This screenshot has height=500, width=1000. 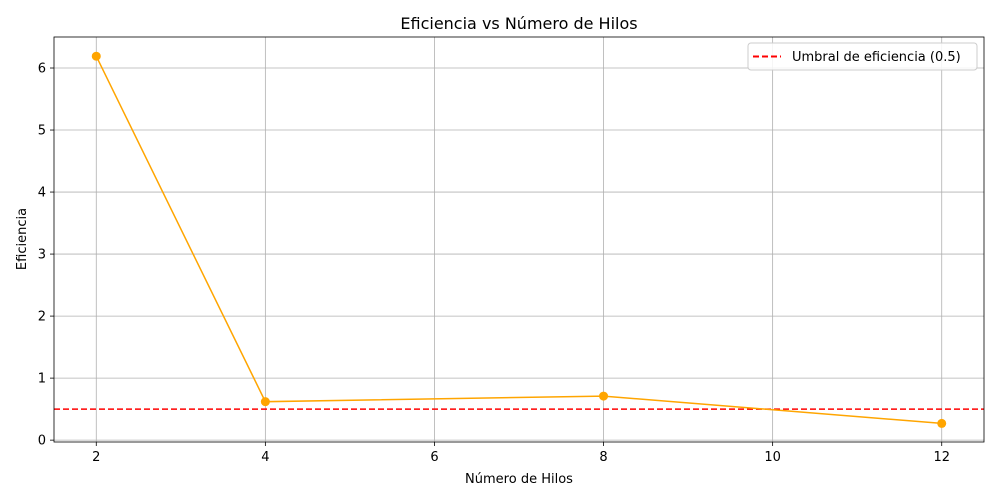 I want to click on chart-title: Eficiencia vs Número de Hilos, so click(x=518, y=23).